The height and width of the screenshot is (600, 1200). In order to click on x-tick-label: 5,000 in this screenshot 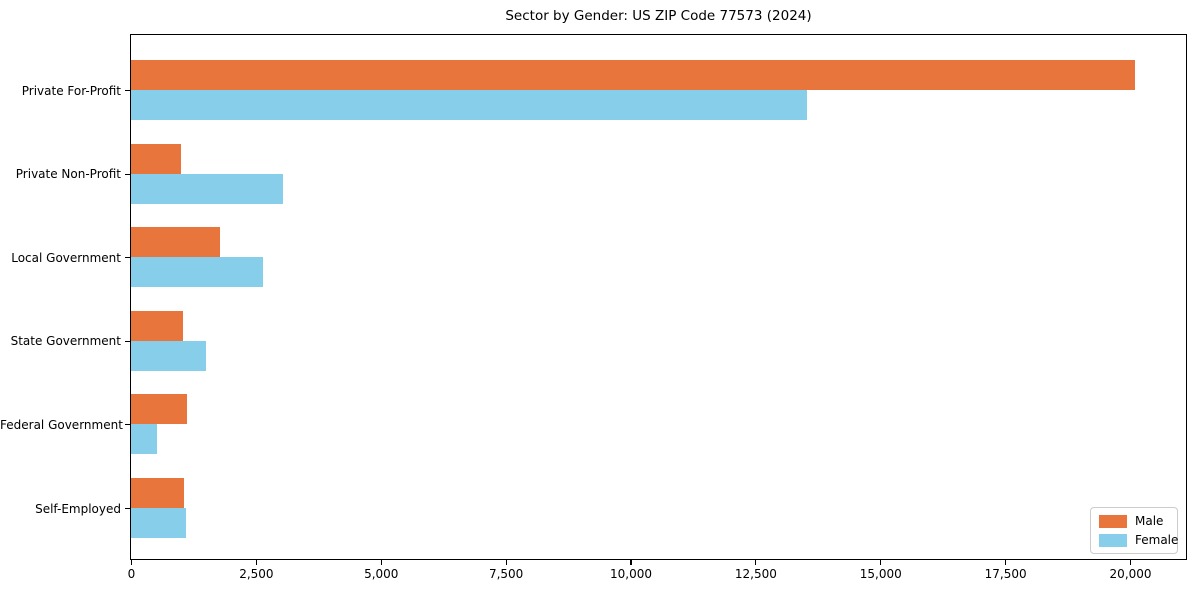, I will do `click(381, 574)`.